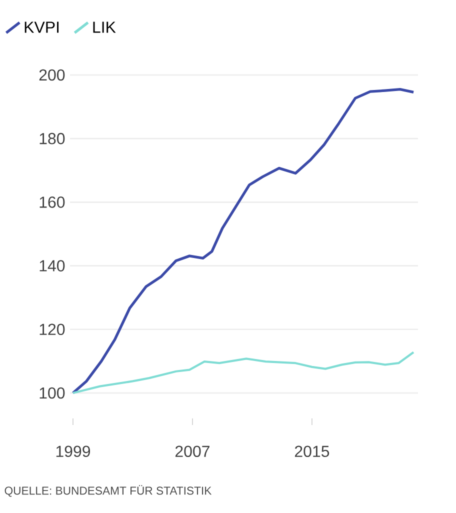  What do you see at coordinates (312, 452) in the screenshot?
I see `x-tick-label: 2015` at bounding box center [312, 452].